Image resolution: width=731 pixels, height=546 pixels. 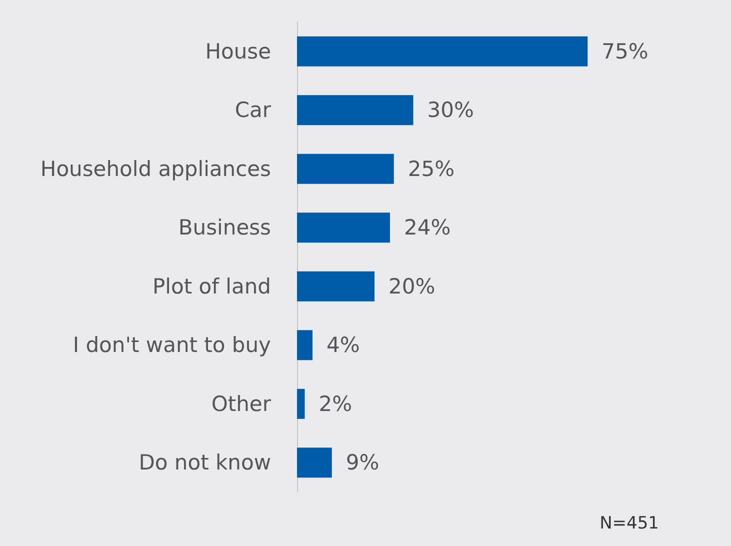 I want to click on data-label: 4%, so click(x=343, y=345).